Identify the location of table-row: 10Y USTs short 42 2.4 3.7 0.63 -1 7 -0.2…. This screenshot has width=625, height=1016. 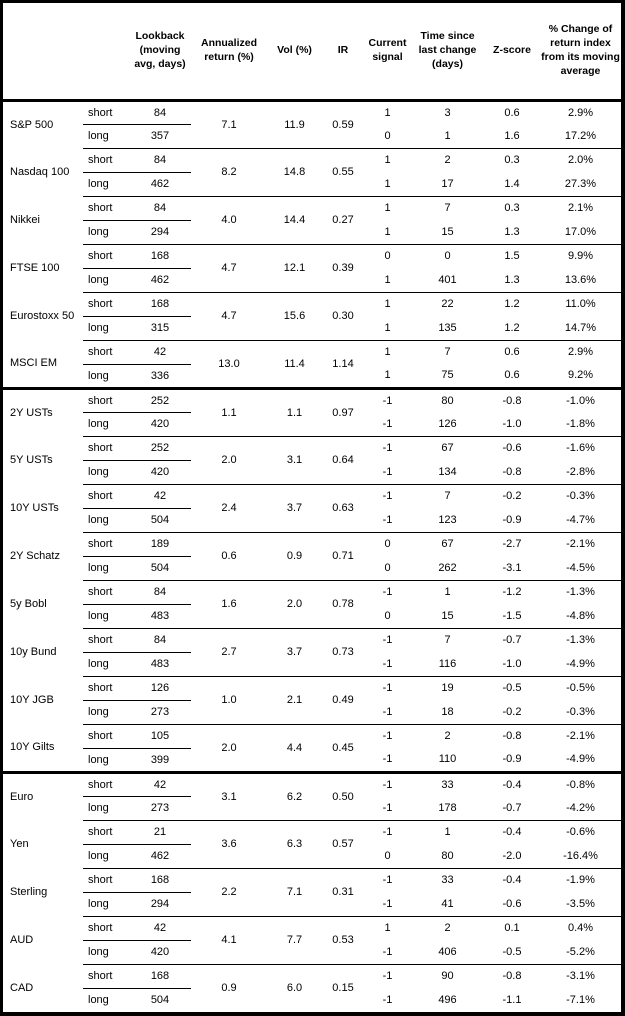
(312, 507).